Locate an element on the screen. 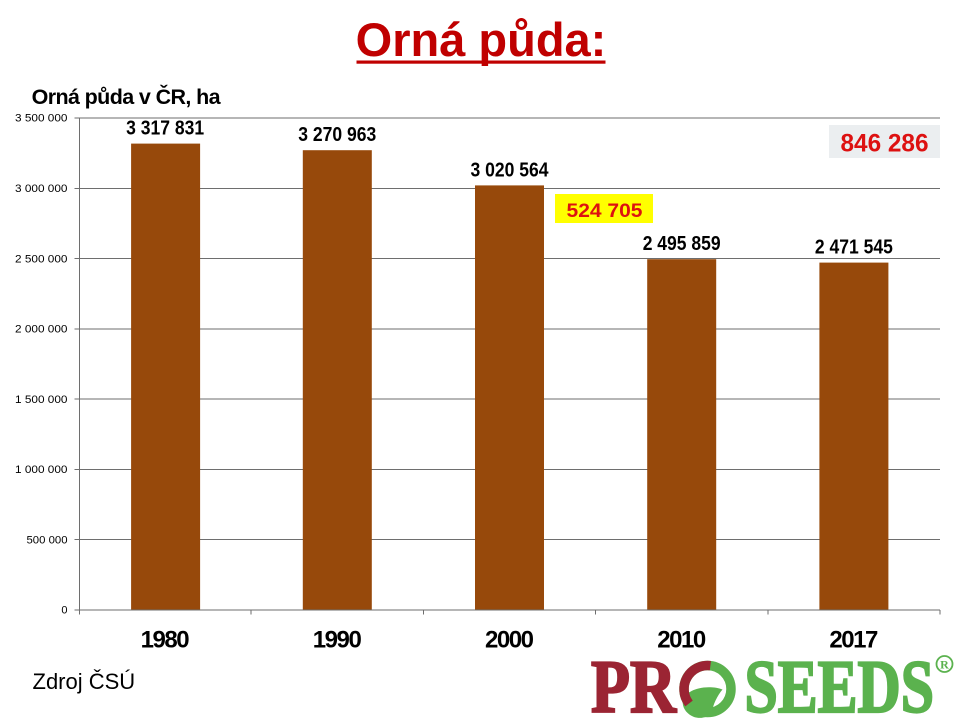 The height and width of the screenshot is (720, 960). svg-text: 1990 is located at coordinates (337, 640).